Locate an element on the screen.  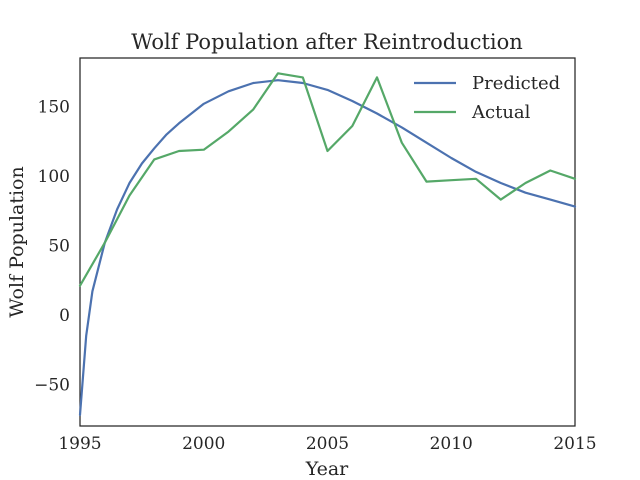
legend: Predicted Actual is located at coordinates (487, 98).